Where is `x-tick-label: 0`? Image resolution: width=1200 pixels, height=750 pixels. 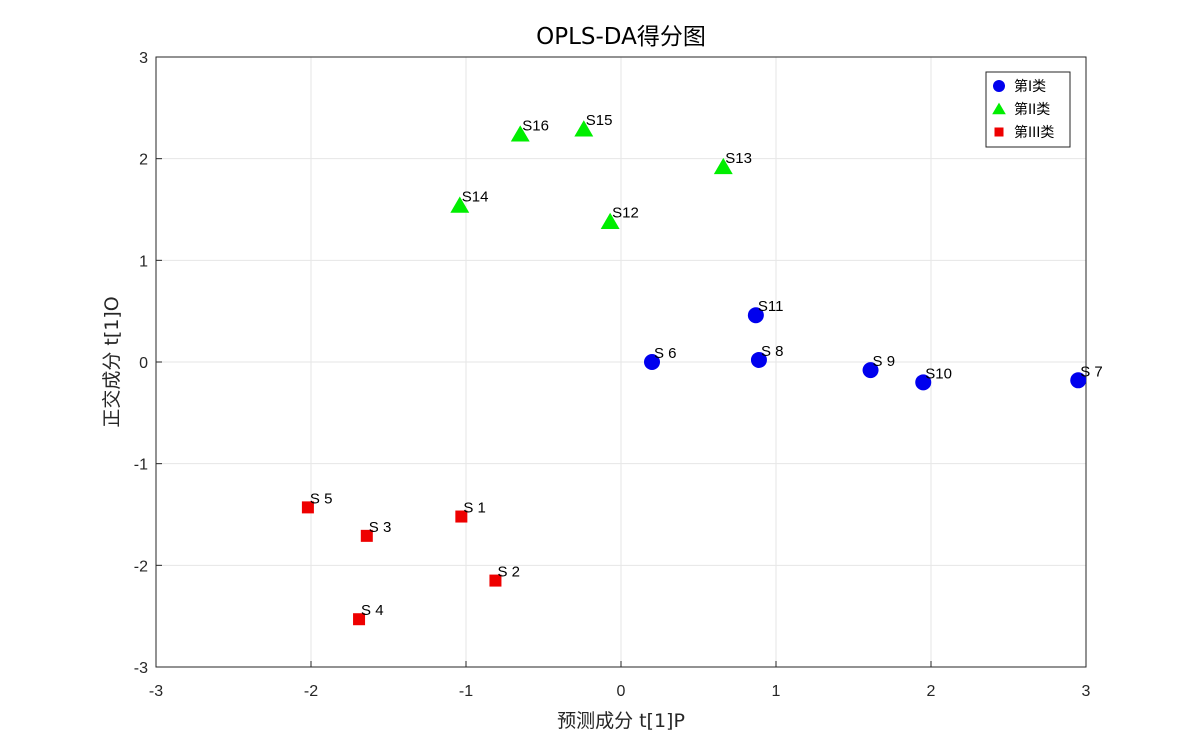 x-tick-label: 0 is located at coordinates (621, 691).